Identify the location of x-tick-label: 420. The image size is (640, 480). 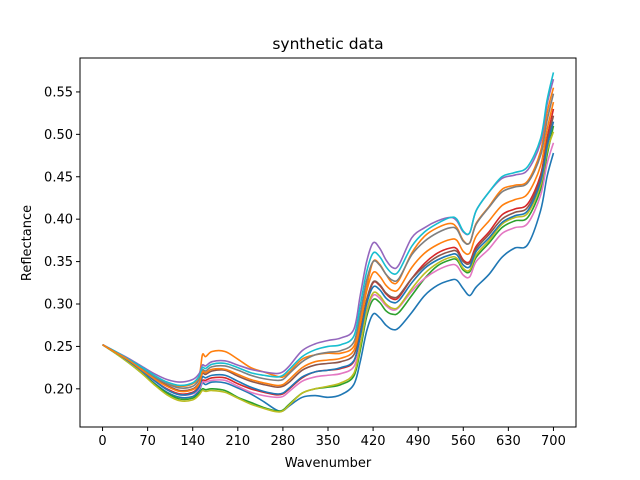
(373, 441).